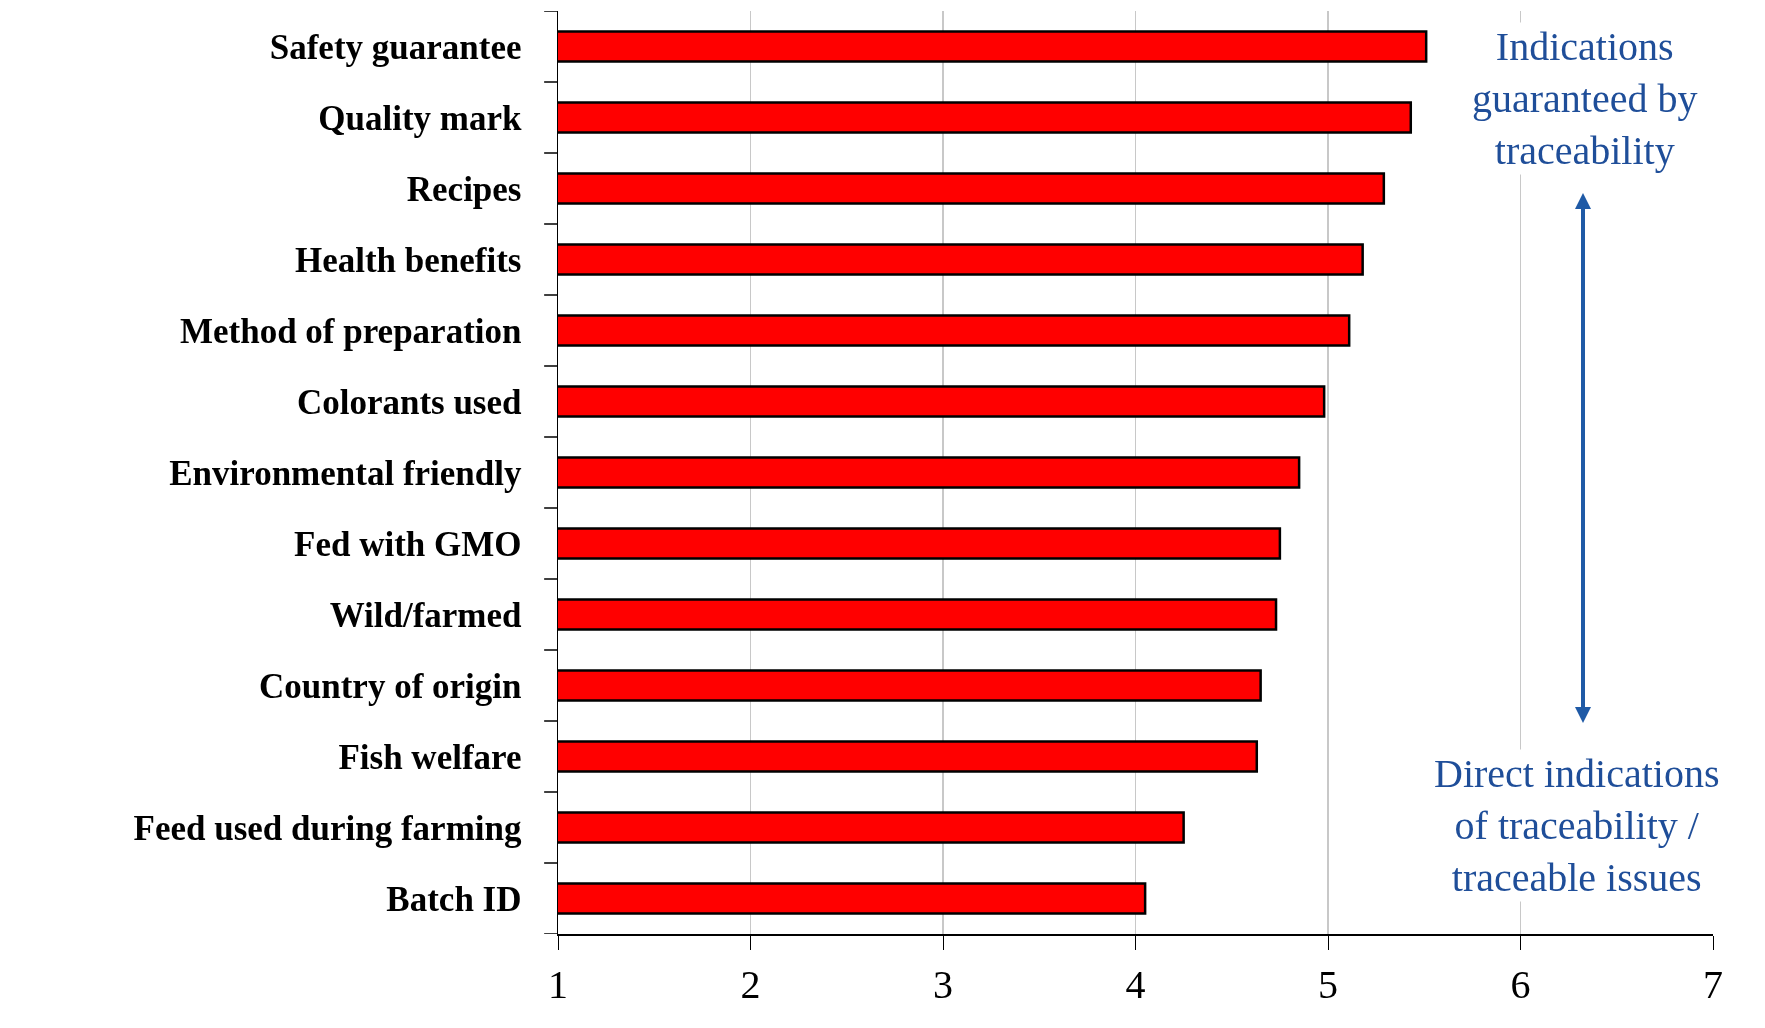 The height and width of the screenshot is (1028, 1765). I want to click on y-tick-label: Colorants used, so click(409, 402).